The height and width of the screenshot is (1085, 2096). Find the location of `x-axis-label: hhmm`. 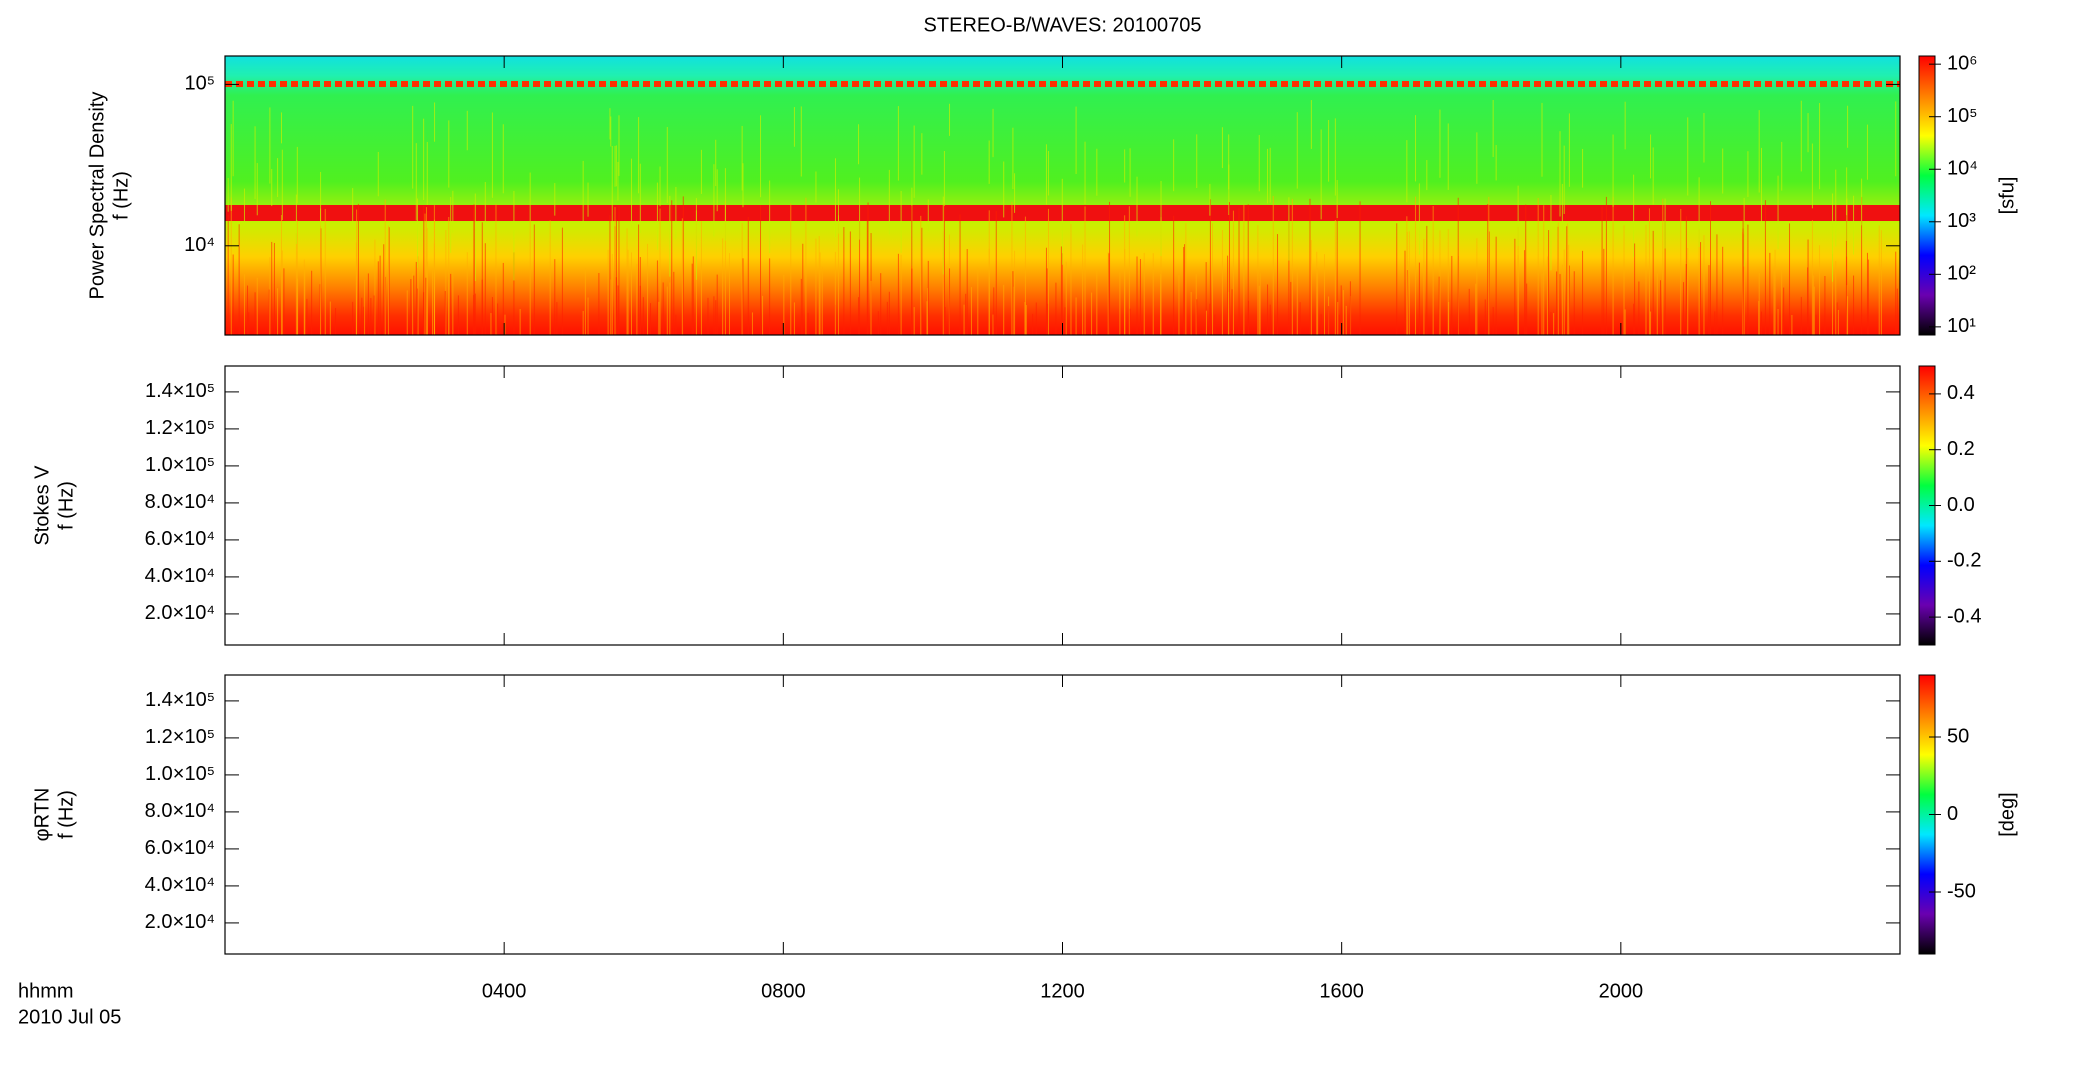

x-axis-label: hhmm is located at coordinates (46, 991).